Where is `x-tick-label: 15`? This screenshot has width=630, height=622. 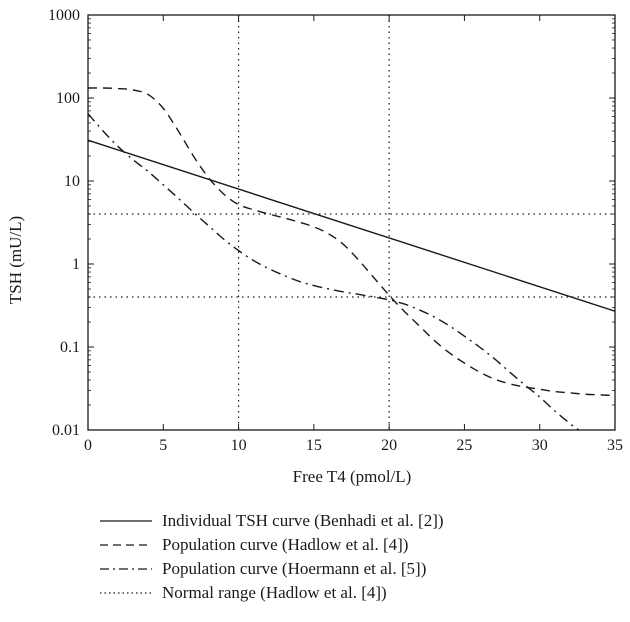 x-tick-label: 15 is located at coordinates (314, 445).